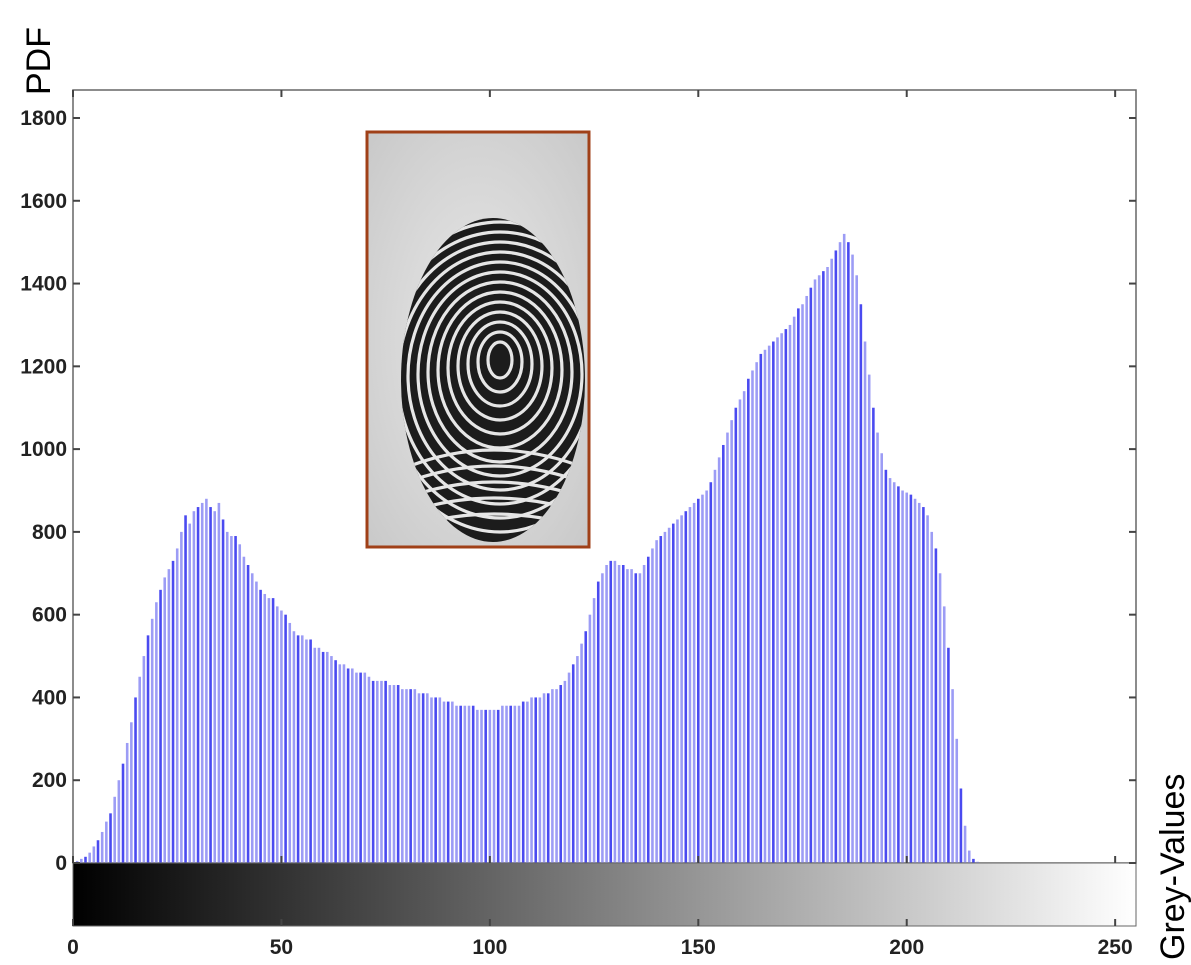 The height and width of the screenshot is (965, 1191). Describe the element at coordinates (281, 947) in the screenshot. I see `x-tick-label: 50` at that location.